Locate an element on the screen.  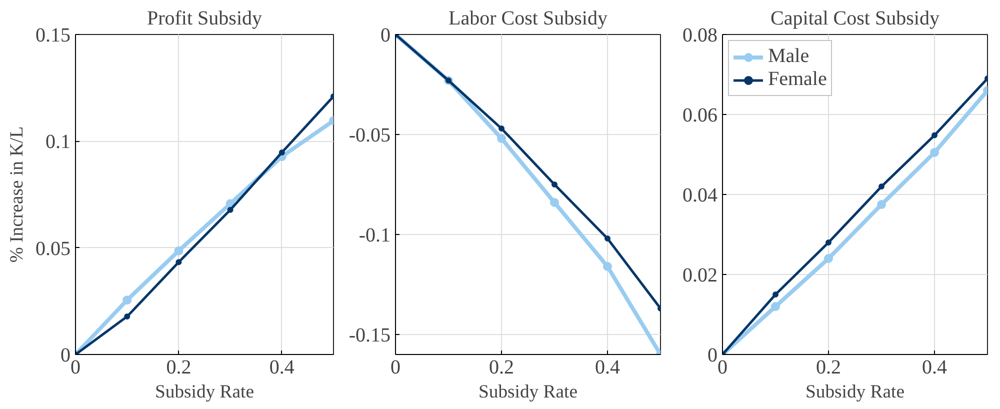
y-tick-label: -0.1 is located at coordinates (374, 235).